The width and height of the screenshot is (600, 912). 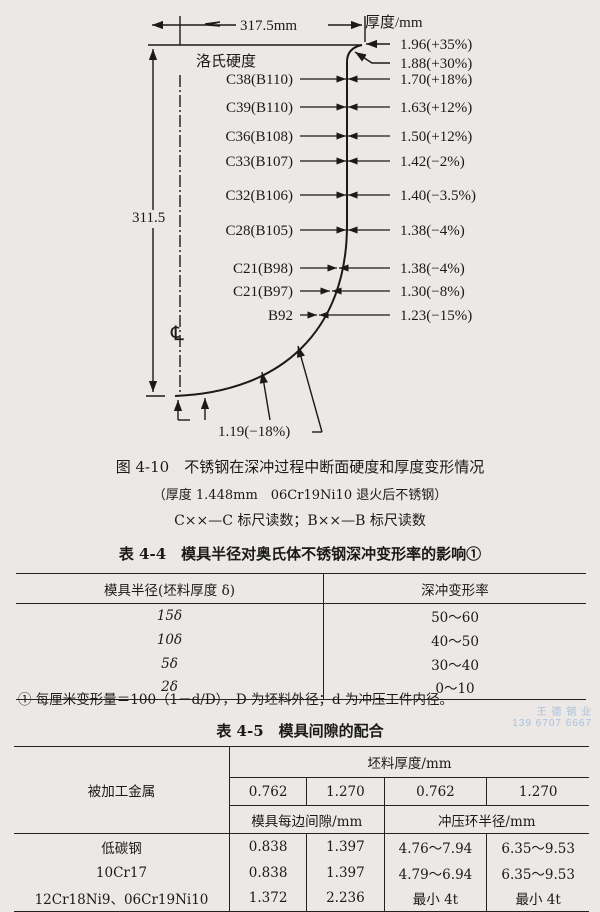 I want to click on hardness-header: 洛氏硬度, so click(x=226, y=61).